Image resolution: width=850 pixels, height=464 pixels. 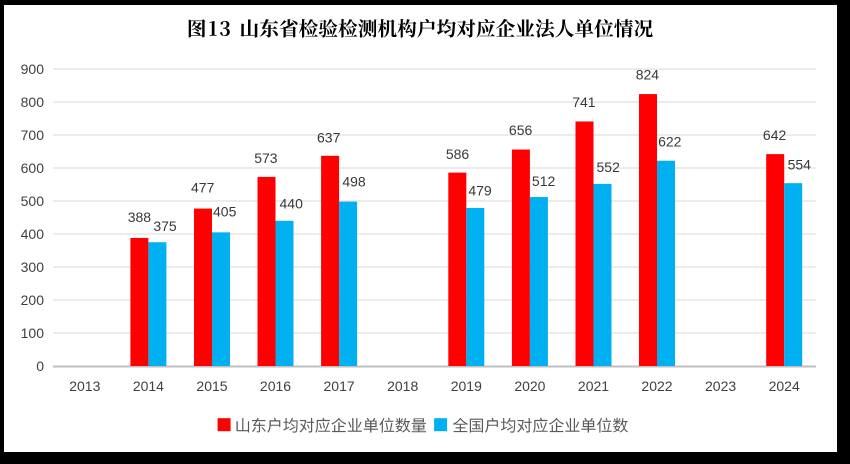 What do you see at coordinates (480, 191) in the screenshot?
I see `svg-text: 479` at bounding box center [480, 191].